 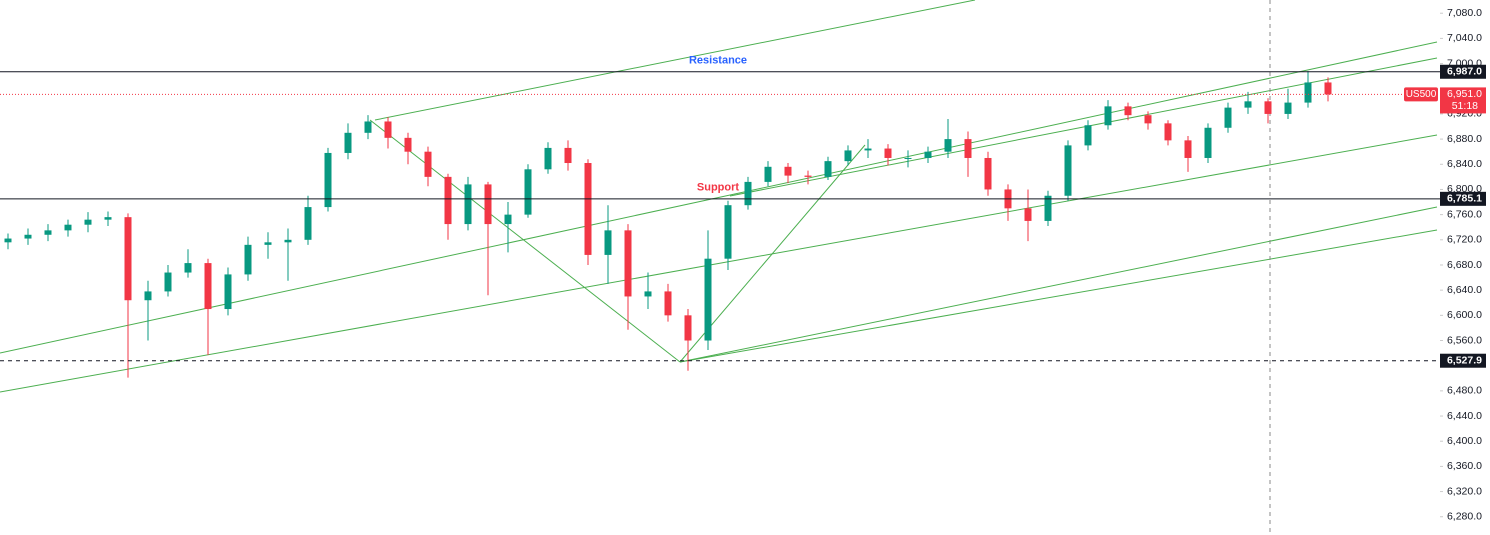 I want to click on y-tick-label: 6,480.0, so click(x=1464, y=391).